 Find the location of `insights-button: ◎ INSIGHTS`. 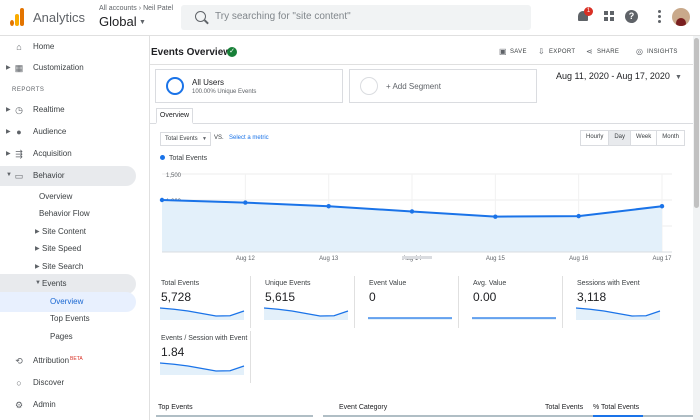

insights-button: ◎ INSIGHTS is located at coordinates (657, 52).